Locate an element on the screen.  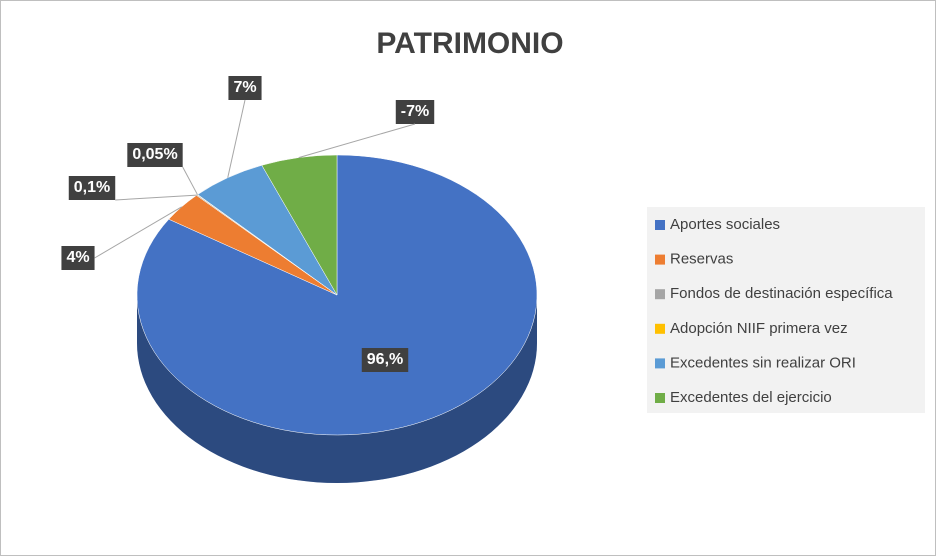
data-label: -7% is located at coordinates (415, 111).